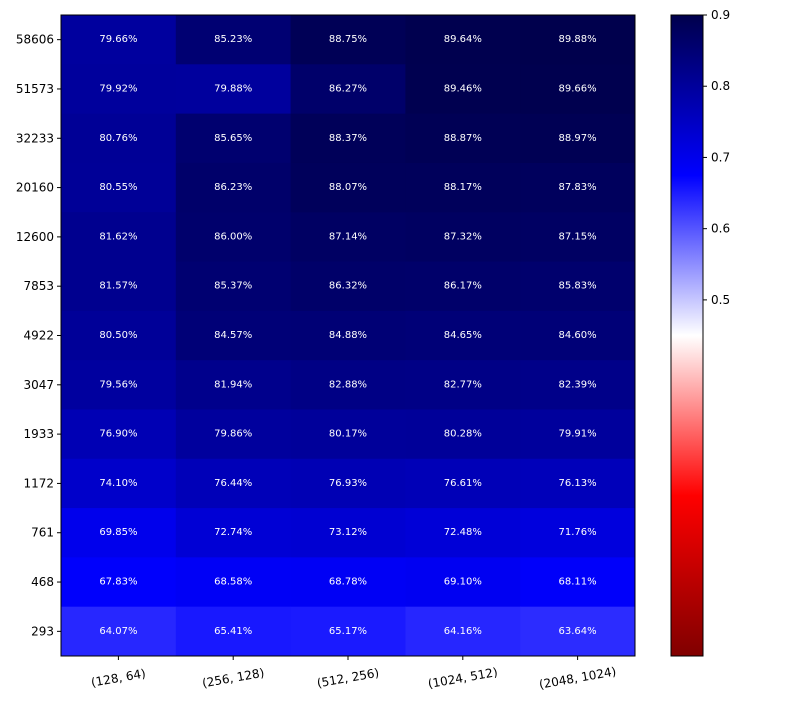  I want to click on y-tick-label: 20160, so click(35, 188).